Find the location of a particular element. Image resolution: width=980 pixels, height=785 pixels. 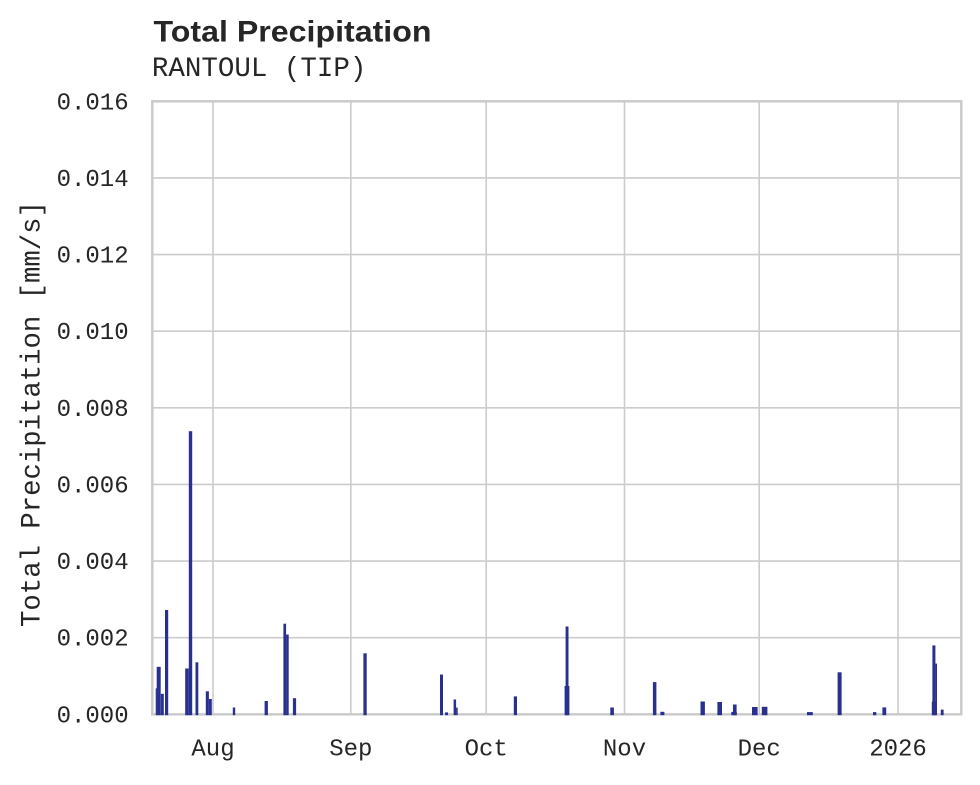

svg-text: 0.014 is located at coordinates (93, 180).